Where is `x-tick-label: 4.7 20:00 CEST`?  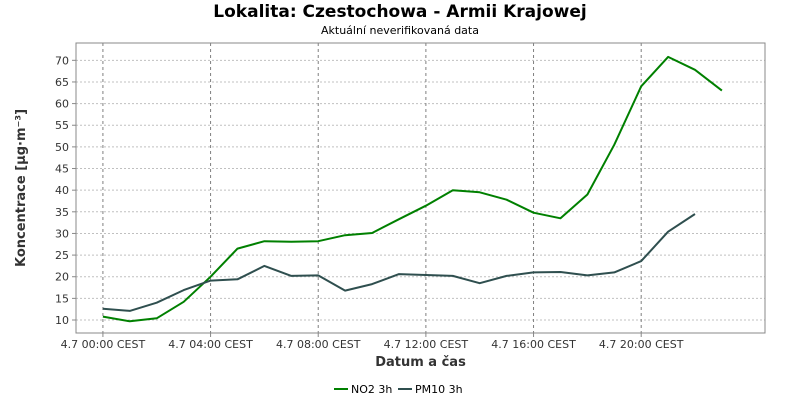
x-tick-label: 4.7 20:00 CEST is located at coordinates (641, 344).